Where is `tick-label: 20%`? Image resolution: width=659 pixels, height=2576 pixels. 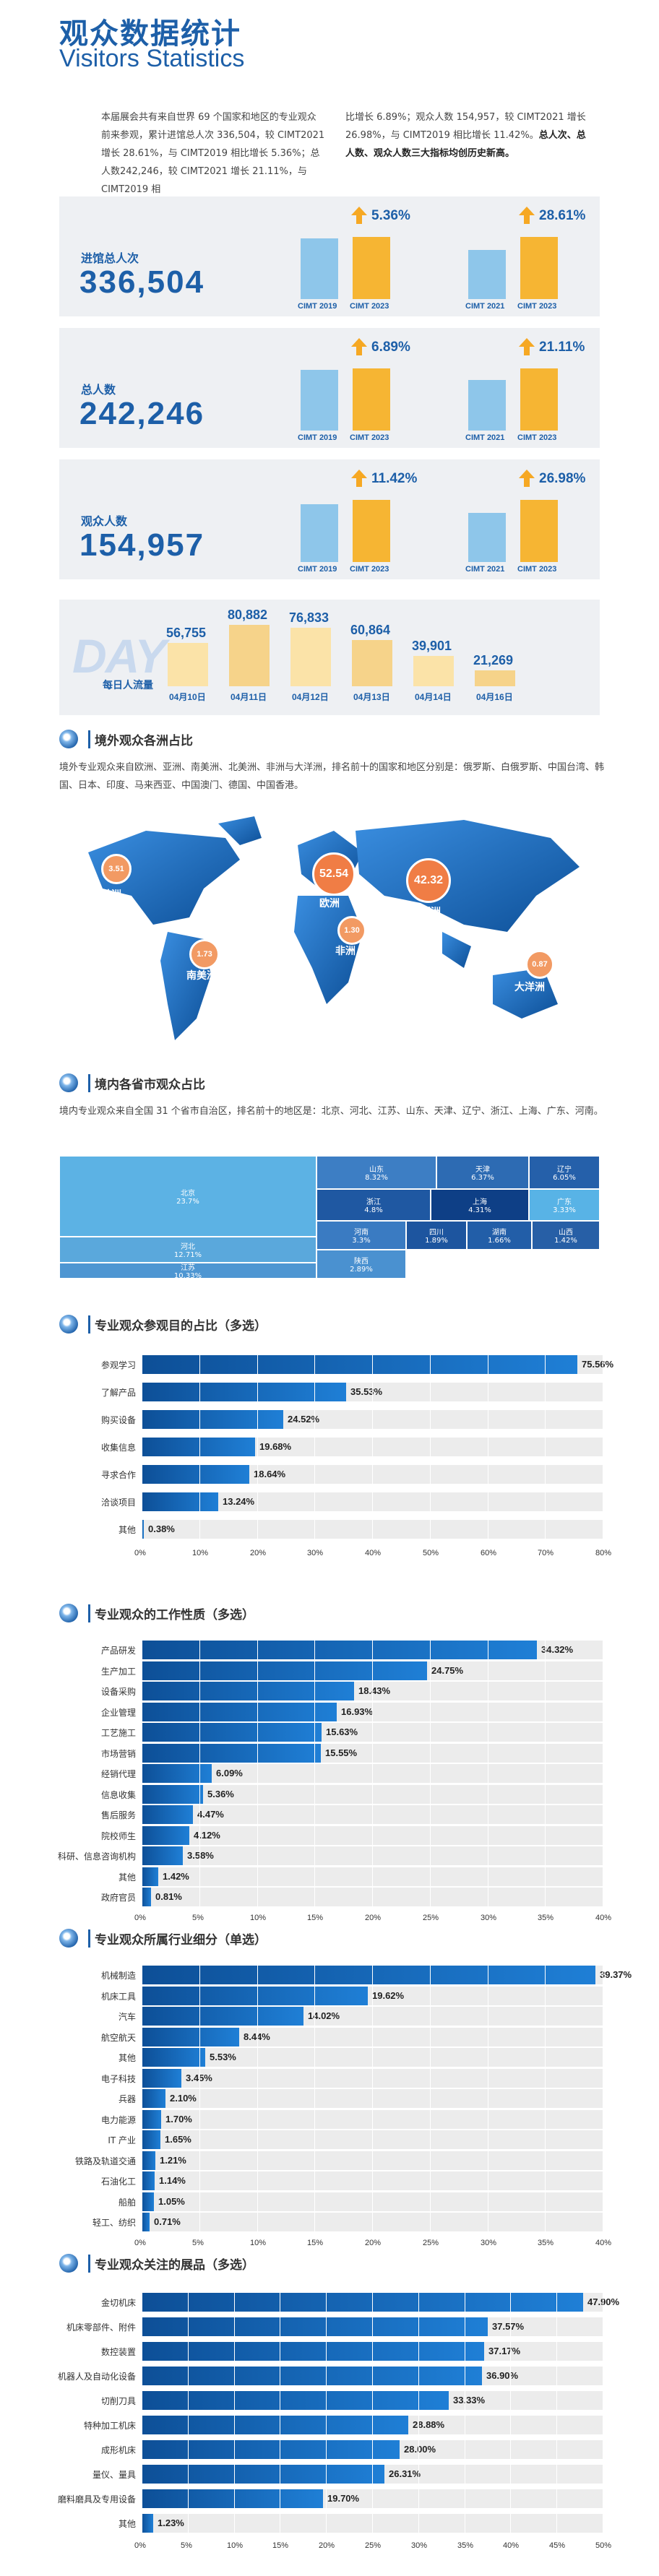 tick-label: 20% is located at coordinates (327, 2545).